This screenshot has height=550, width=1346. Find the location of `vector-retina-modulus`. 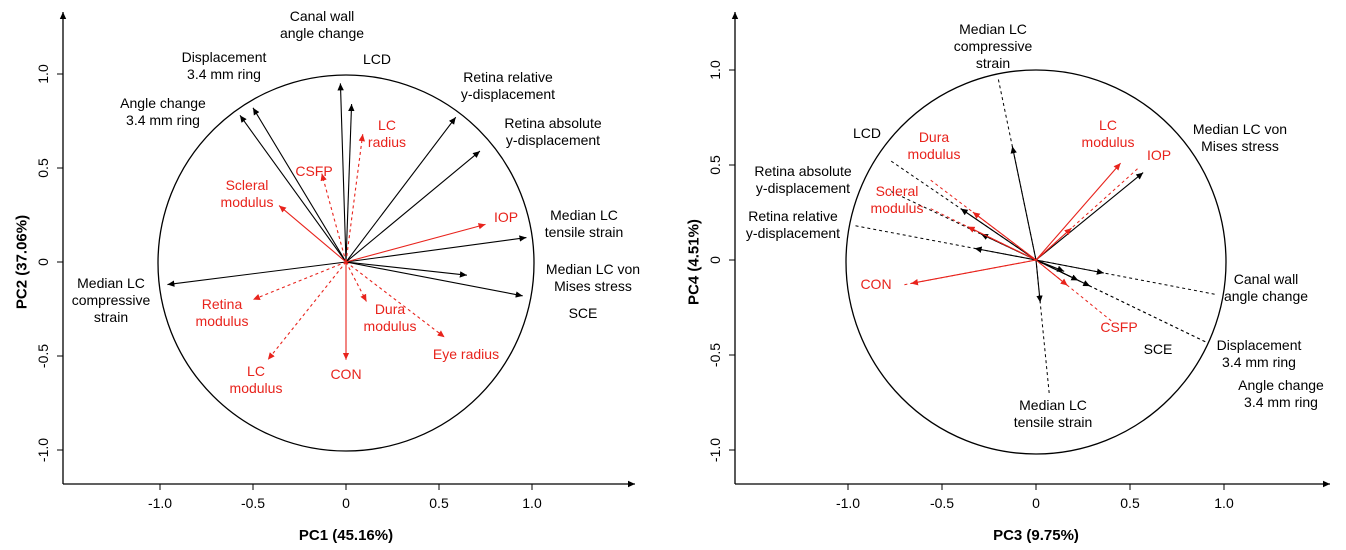

vector-retina-modulus is located at coordinates (299, 281).